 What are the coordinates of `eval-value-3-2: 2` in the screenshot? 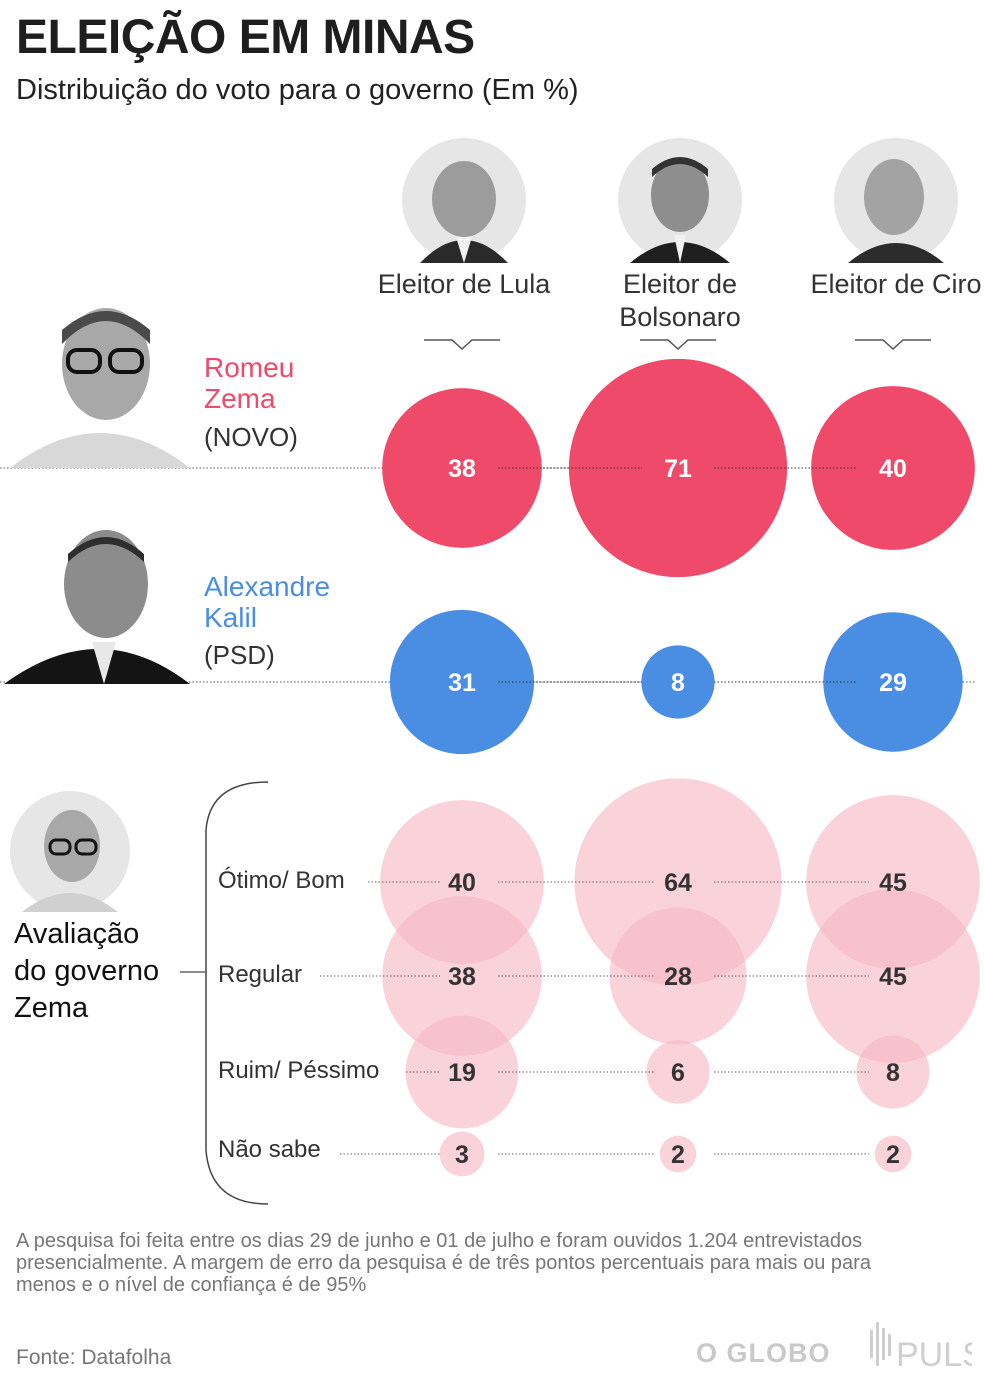 It's located at (893, 1155).